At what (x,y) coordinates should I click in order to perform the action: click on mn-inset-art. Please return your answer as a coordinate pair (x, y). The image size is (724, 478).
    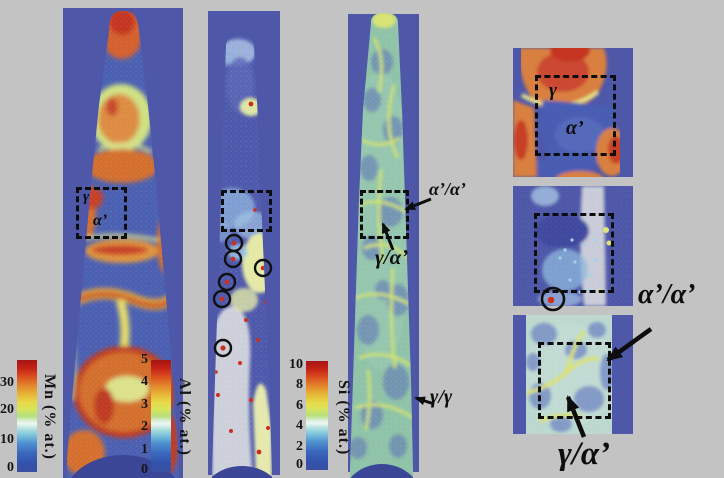
    Looking at the image, I should click on (573, 112).